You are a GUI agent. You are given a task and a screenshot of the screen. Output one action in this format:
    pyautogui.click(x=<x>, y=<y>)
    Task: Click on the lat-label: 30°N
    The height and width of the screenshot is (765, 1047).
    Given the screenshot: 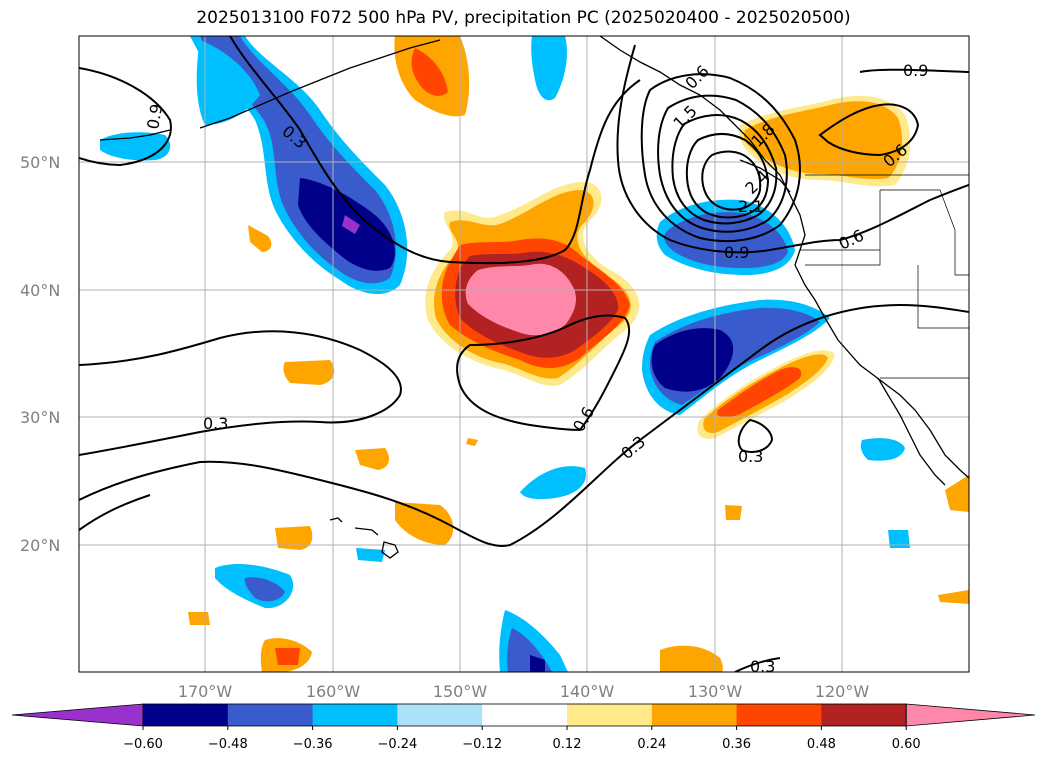 What is the action you would take?
    pyautogui.click(x=40, y=417)
    